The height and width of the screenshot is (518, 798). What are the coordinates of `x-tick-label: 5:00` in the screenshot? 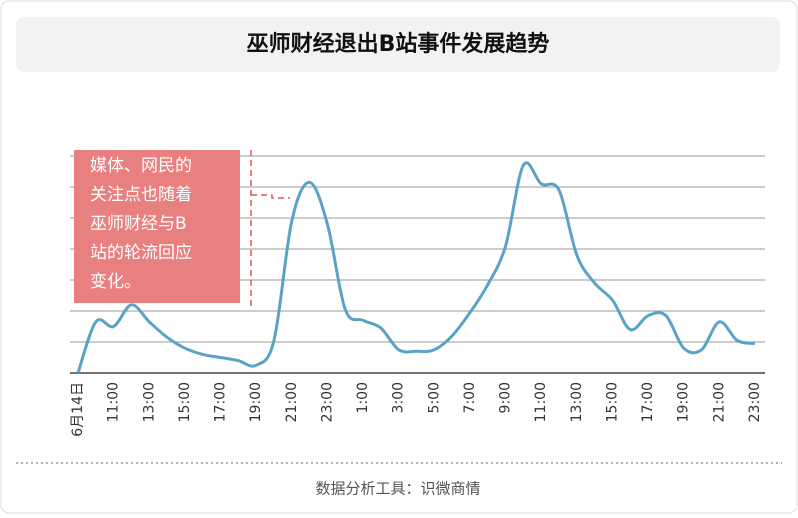 It's located at (434, 397).